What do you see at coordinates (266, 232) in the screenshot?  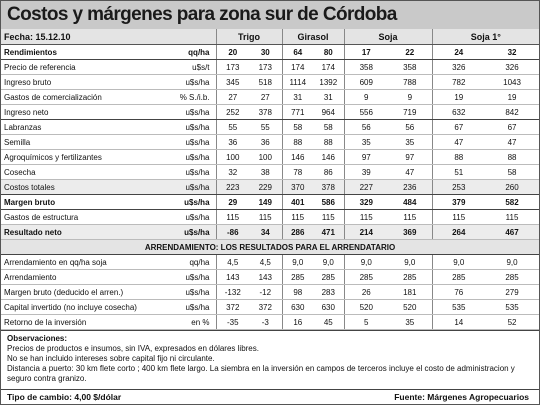 I see `cell: 34` at bounding box center [266, 232].